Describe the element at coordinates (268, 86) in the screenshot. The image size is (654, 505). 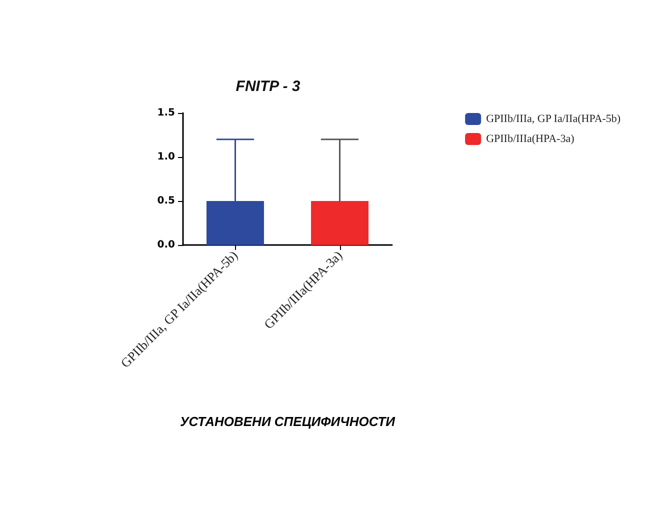
I see `chart-title: FNITP - 3` at that location.